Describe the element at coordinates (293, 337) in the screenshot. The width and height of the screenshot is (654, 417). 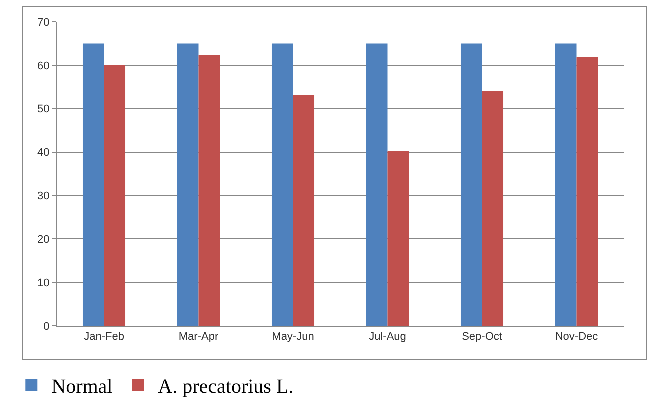
I see `x-tick-label: May-Jun` at that location.